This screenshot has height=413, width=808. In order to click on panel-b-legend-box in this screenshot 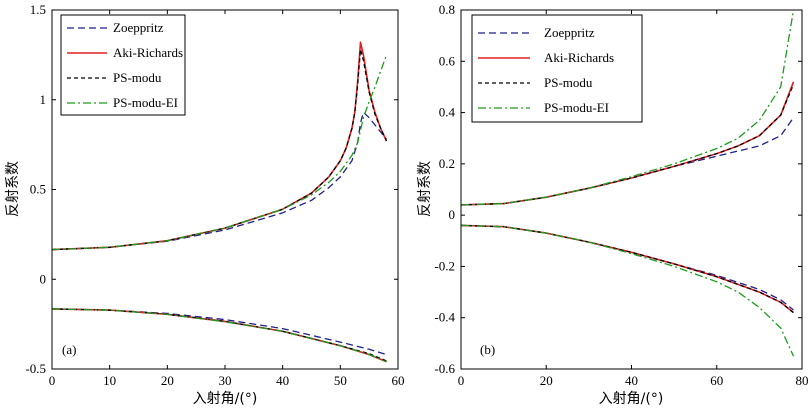, I will do `click(557, 68)`.